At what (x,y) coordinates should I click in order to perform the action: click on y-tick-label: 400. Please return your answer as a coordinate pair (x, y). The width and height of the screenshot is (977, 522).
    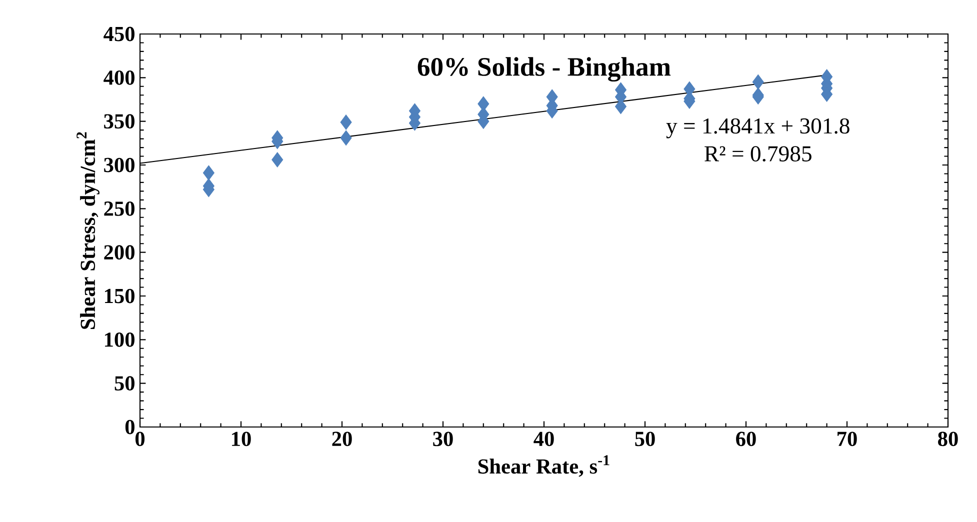
    Looking at the image, I should click on (119, 77).